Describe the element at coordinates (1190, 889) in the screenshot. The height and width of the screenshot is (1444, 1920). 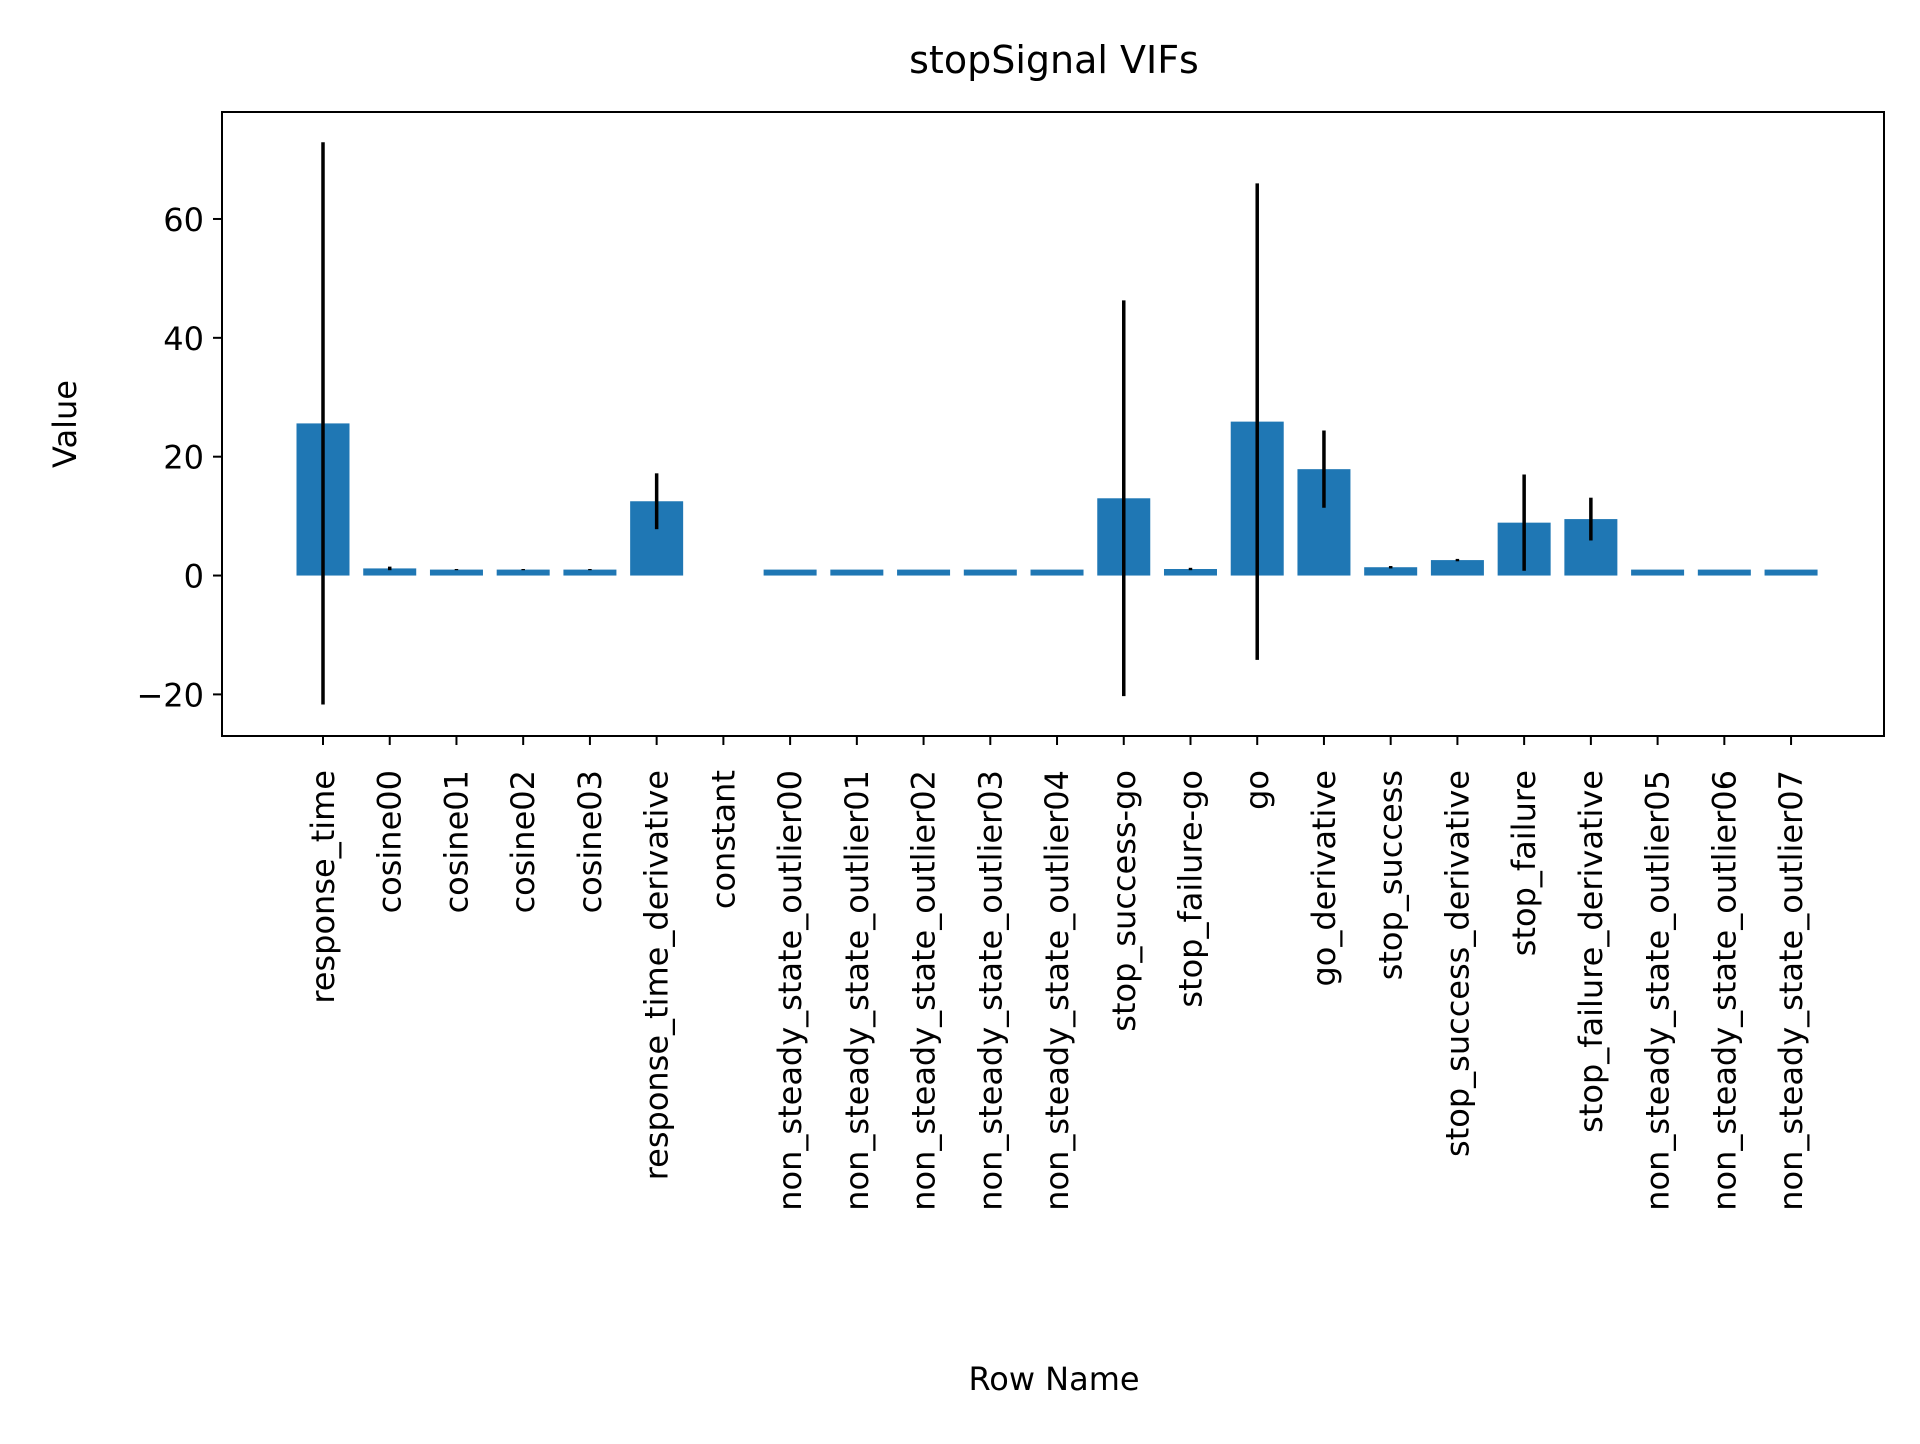
I see `x-tick-label: stop_failure-go` at that location.